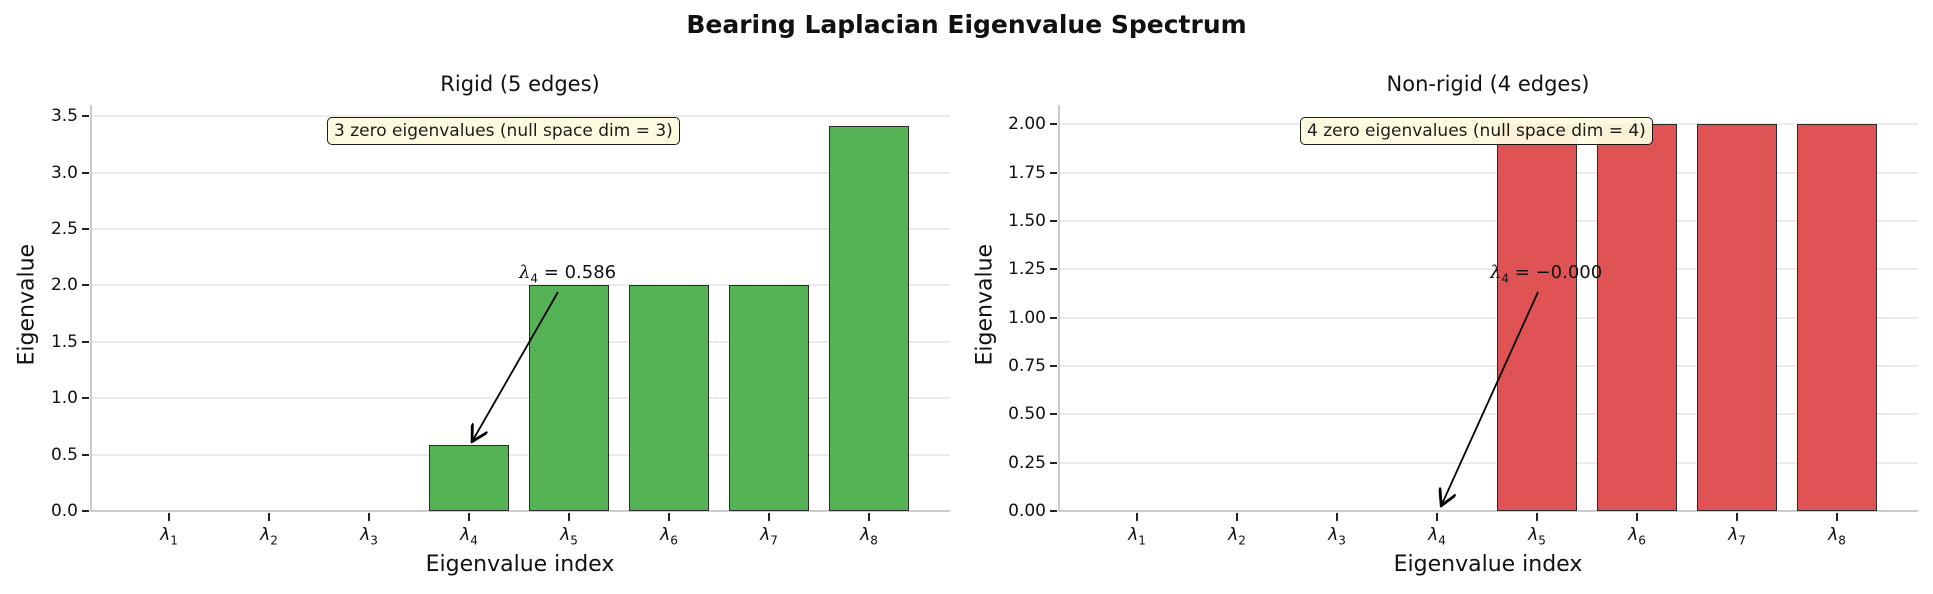 The image size is (1933, 594). Describe the element at coordinates (1488, 564) in the screenshot. I see `nonrigid-x-axis-label: Eigenvalue index` at that location.